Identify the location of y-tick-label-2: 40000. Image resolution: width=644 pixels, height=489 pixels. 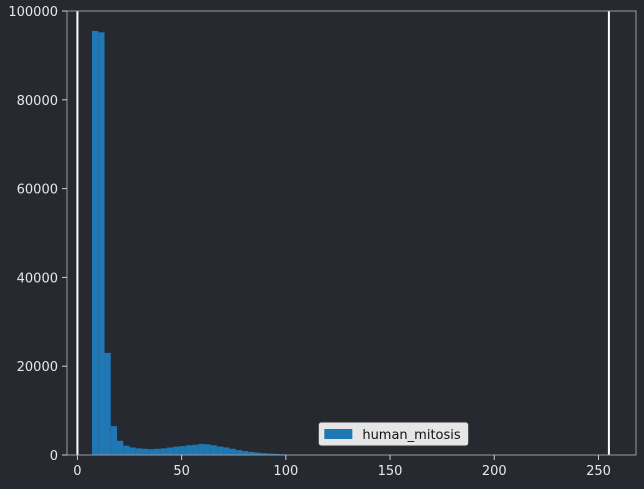
(37, 278).